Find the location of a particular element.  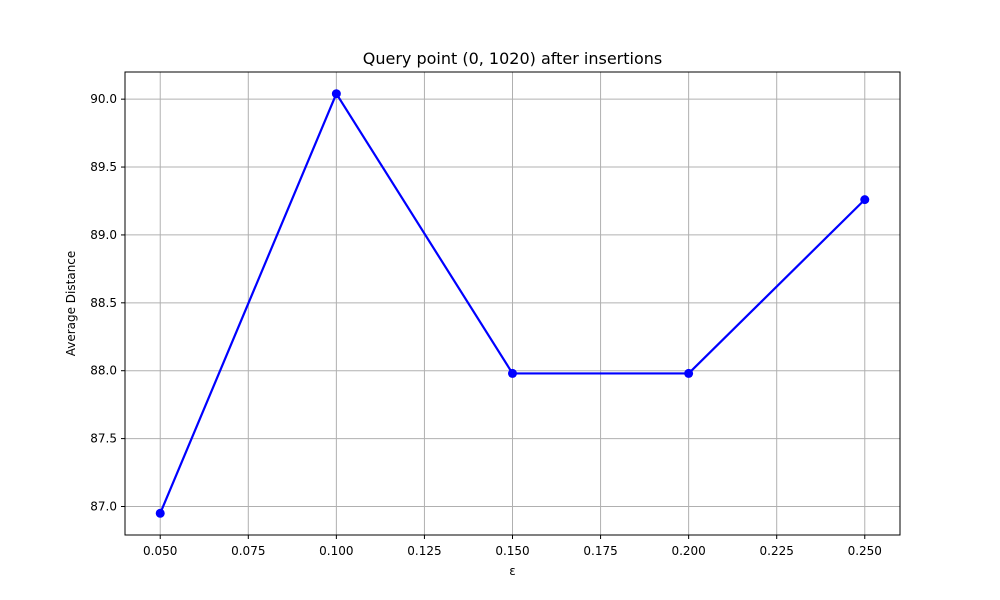

y-tick-label: 89.0 is located at coordinates (103, 235).